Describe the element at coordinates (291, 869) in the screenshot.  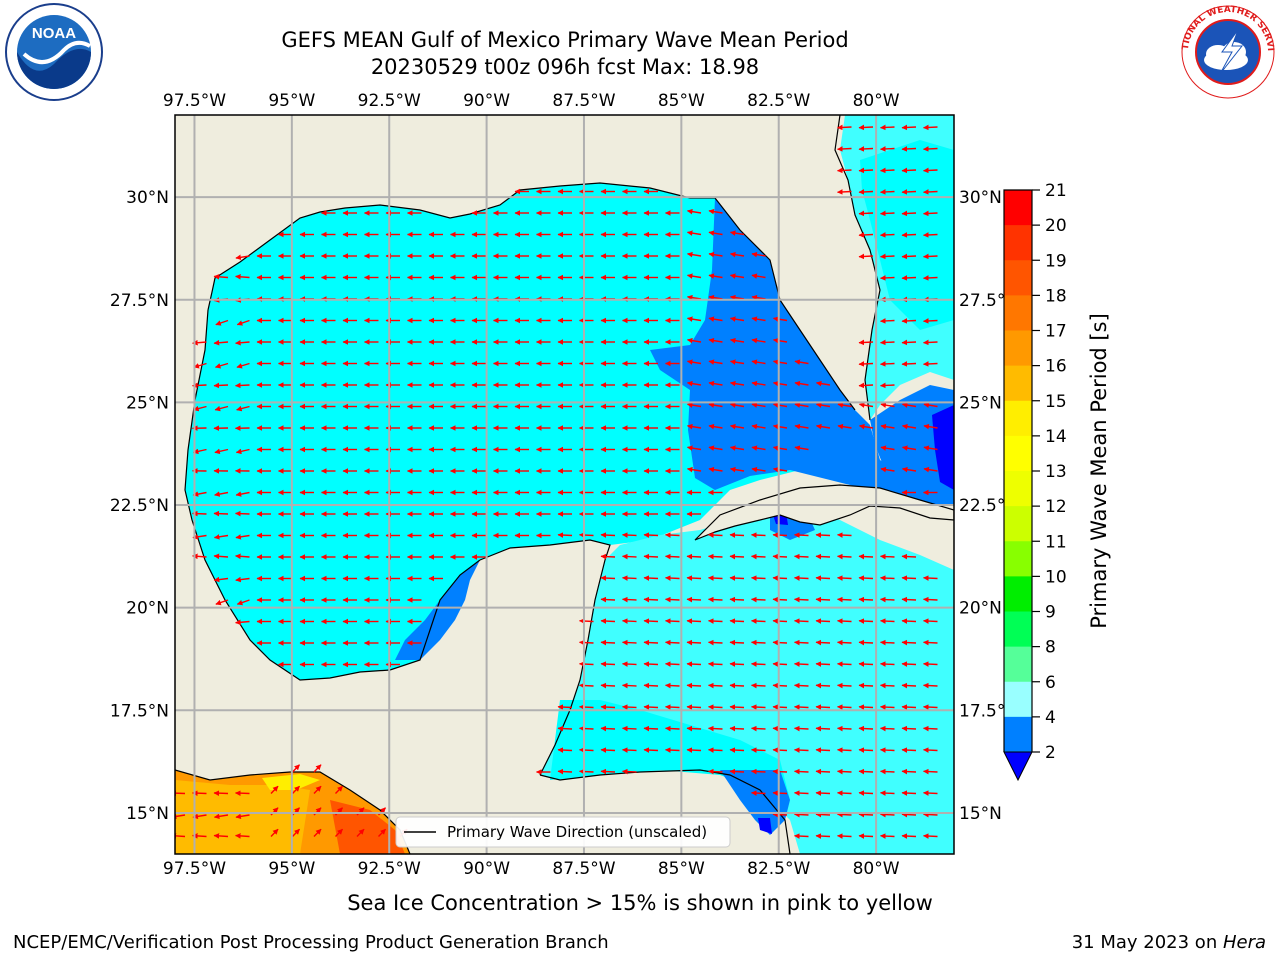
I see `lon-label-bottom: 95°W` at that location.